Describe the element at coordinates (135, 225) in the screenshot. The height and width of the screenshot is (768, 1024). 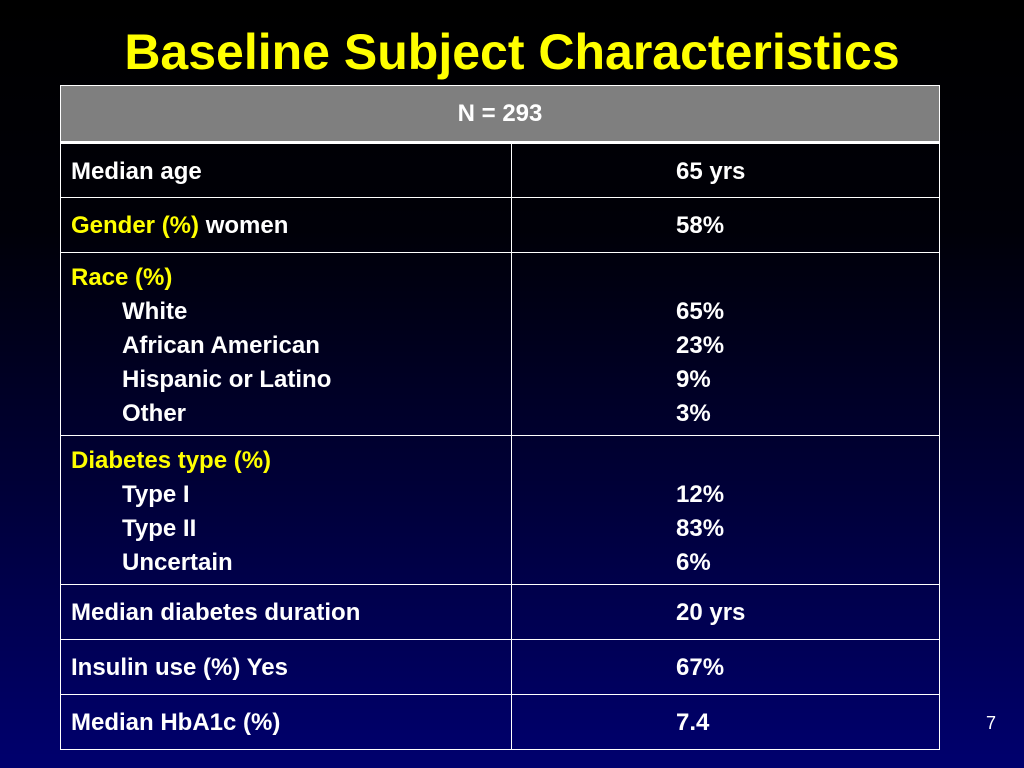
I see `row-label: Gender (%)` at that location.